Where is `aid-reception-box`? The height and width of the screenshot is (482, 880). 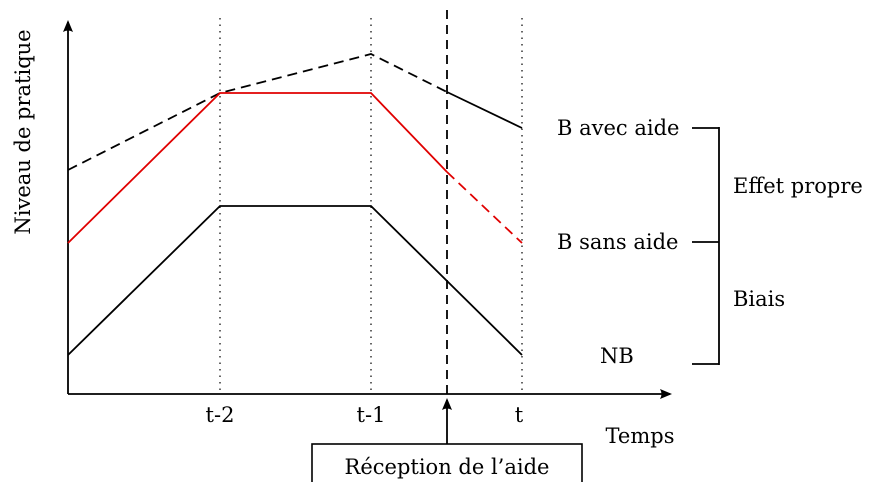
aid-reception-box is located at coordinates (447, 462).